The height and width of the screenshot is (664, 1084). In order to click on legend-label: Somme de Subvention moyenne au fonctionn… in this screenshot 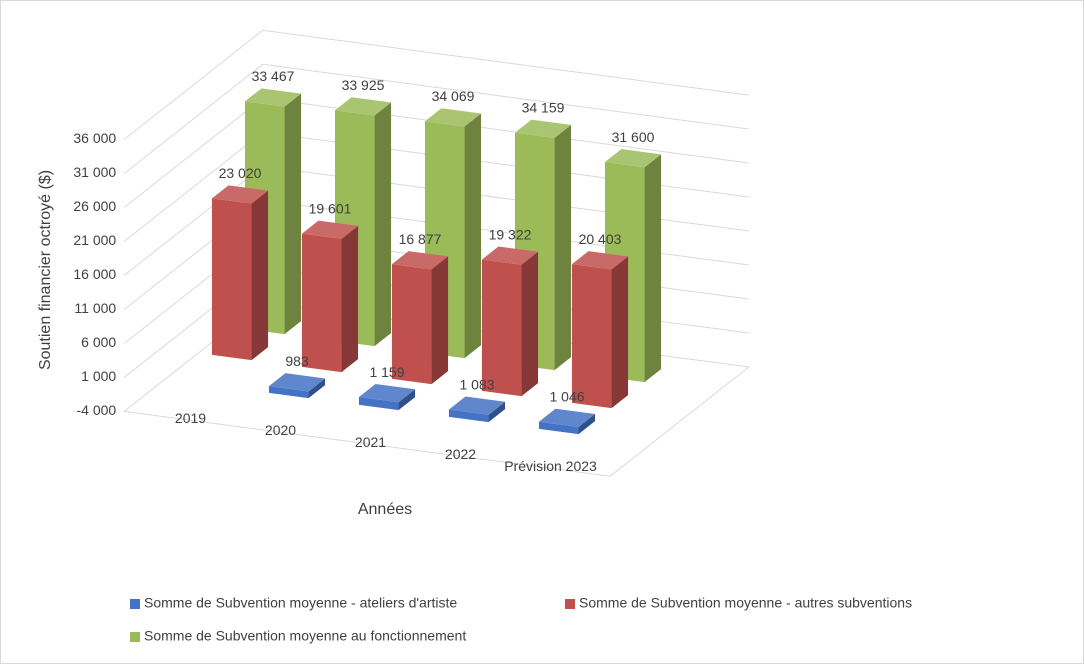, I will do `click(305, 636)`.